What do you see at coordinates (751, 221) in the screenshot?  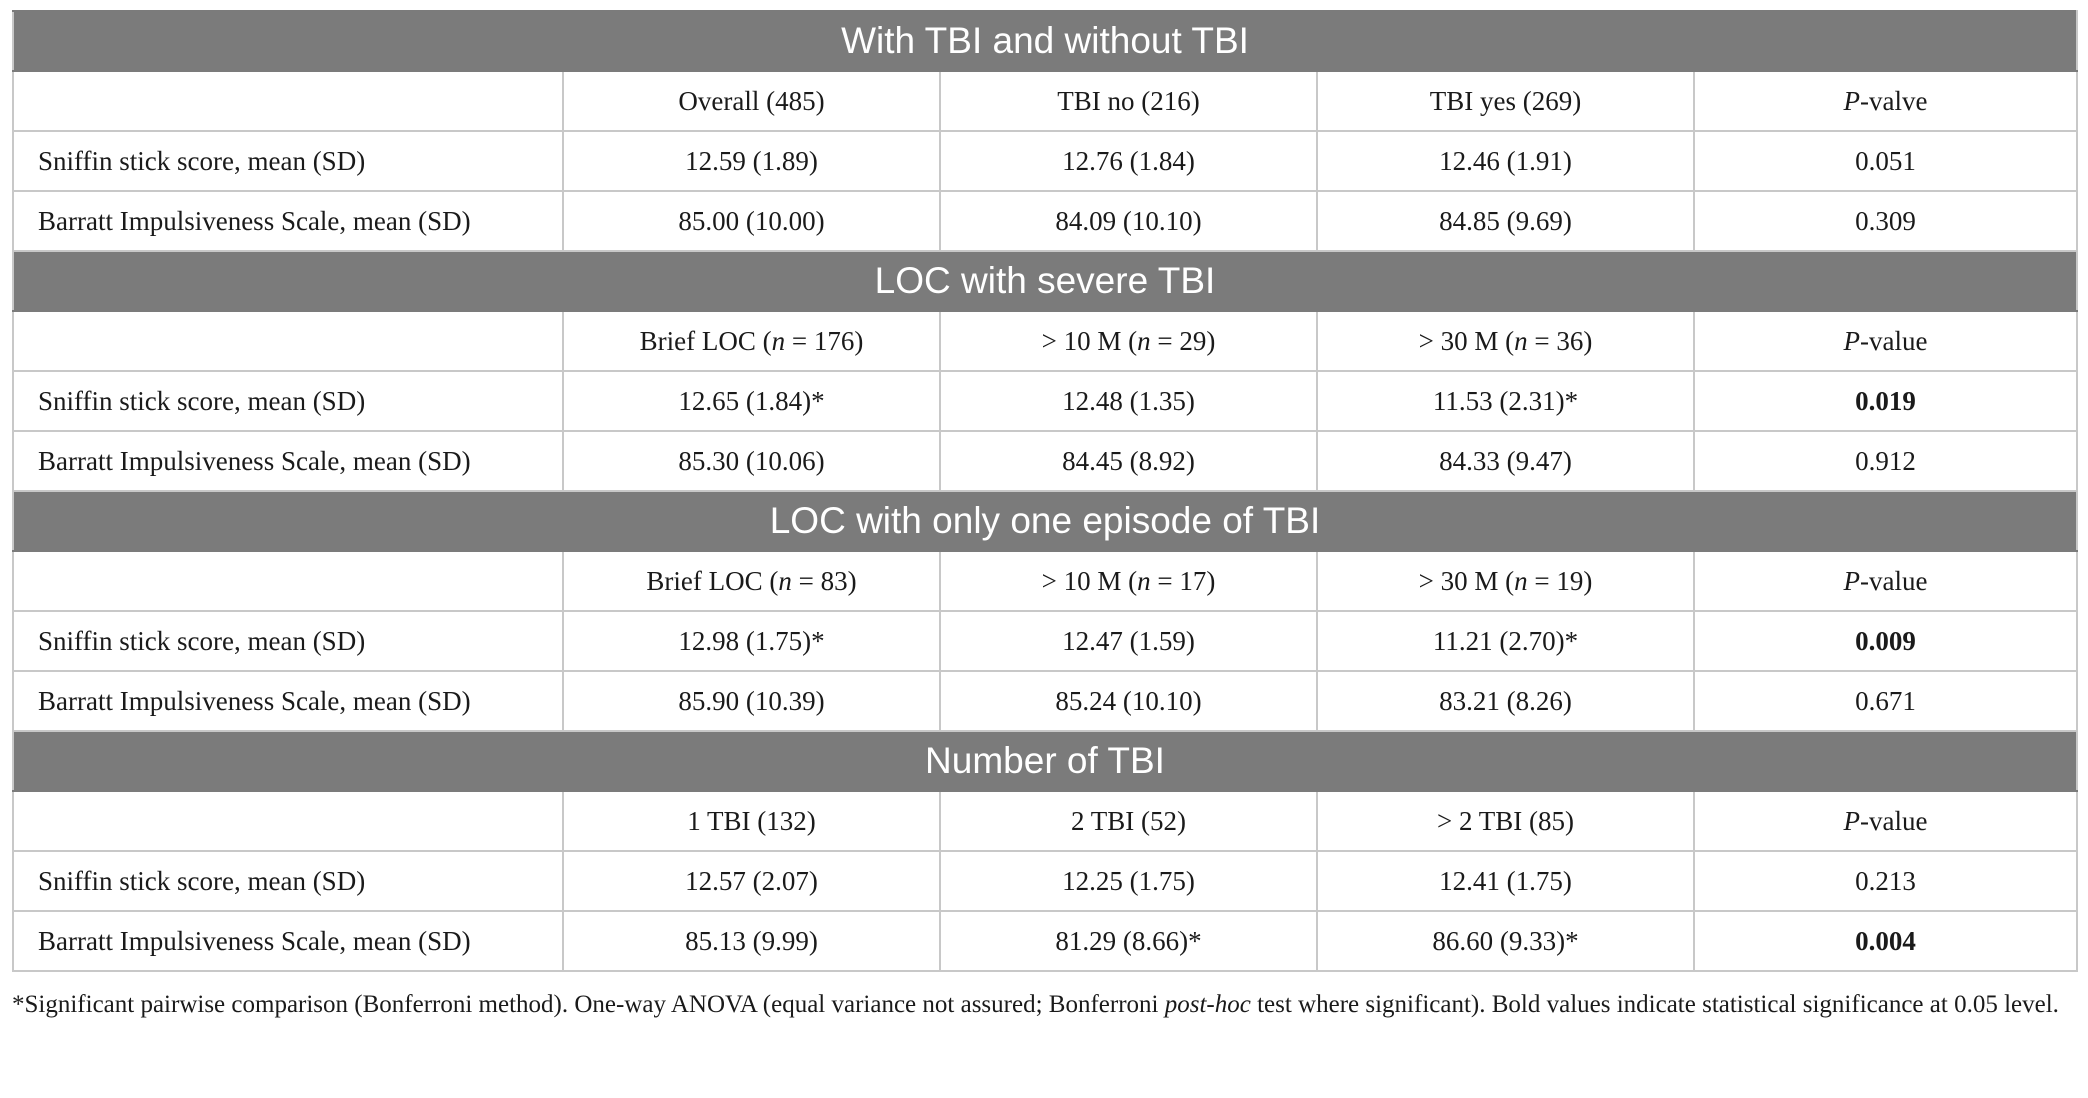 I see `table-cell: 85.00 (10.00)` at bounding box center [751, 221].